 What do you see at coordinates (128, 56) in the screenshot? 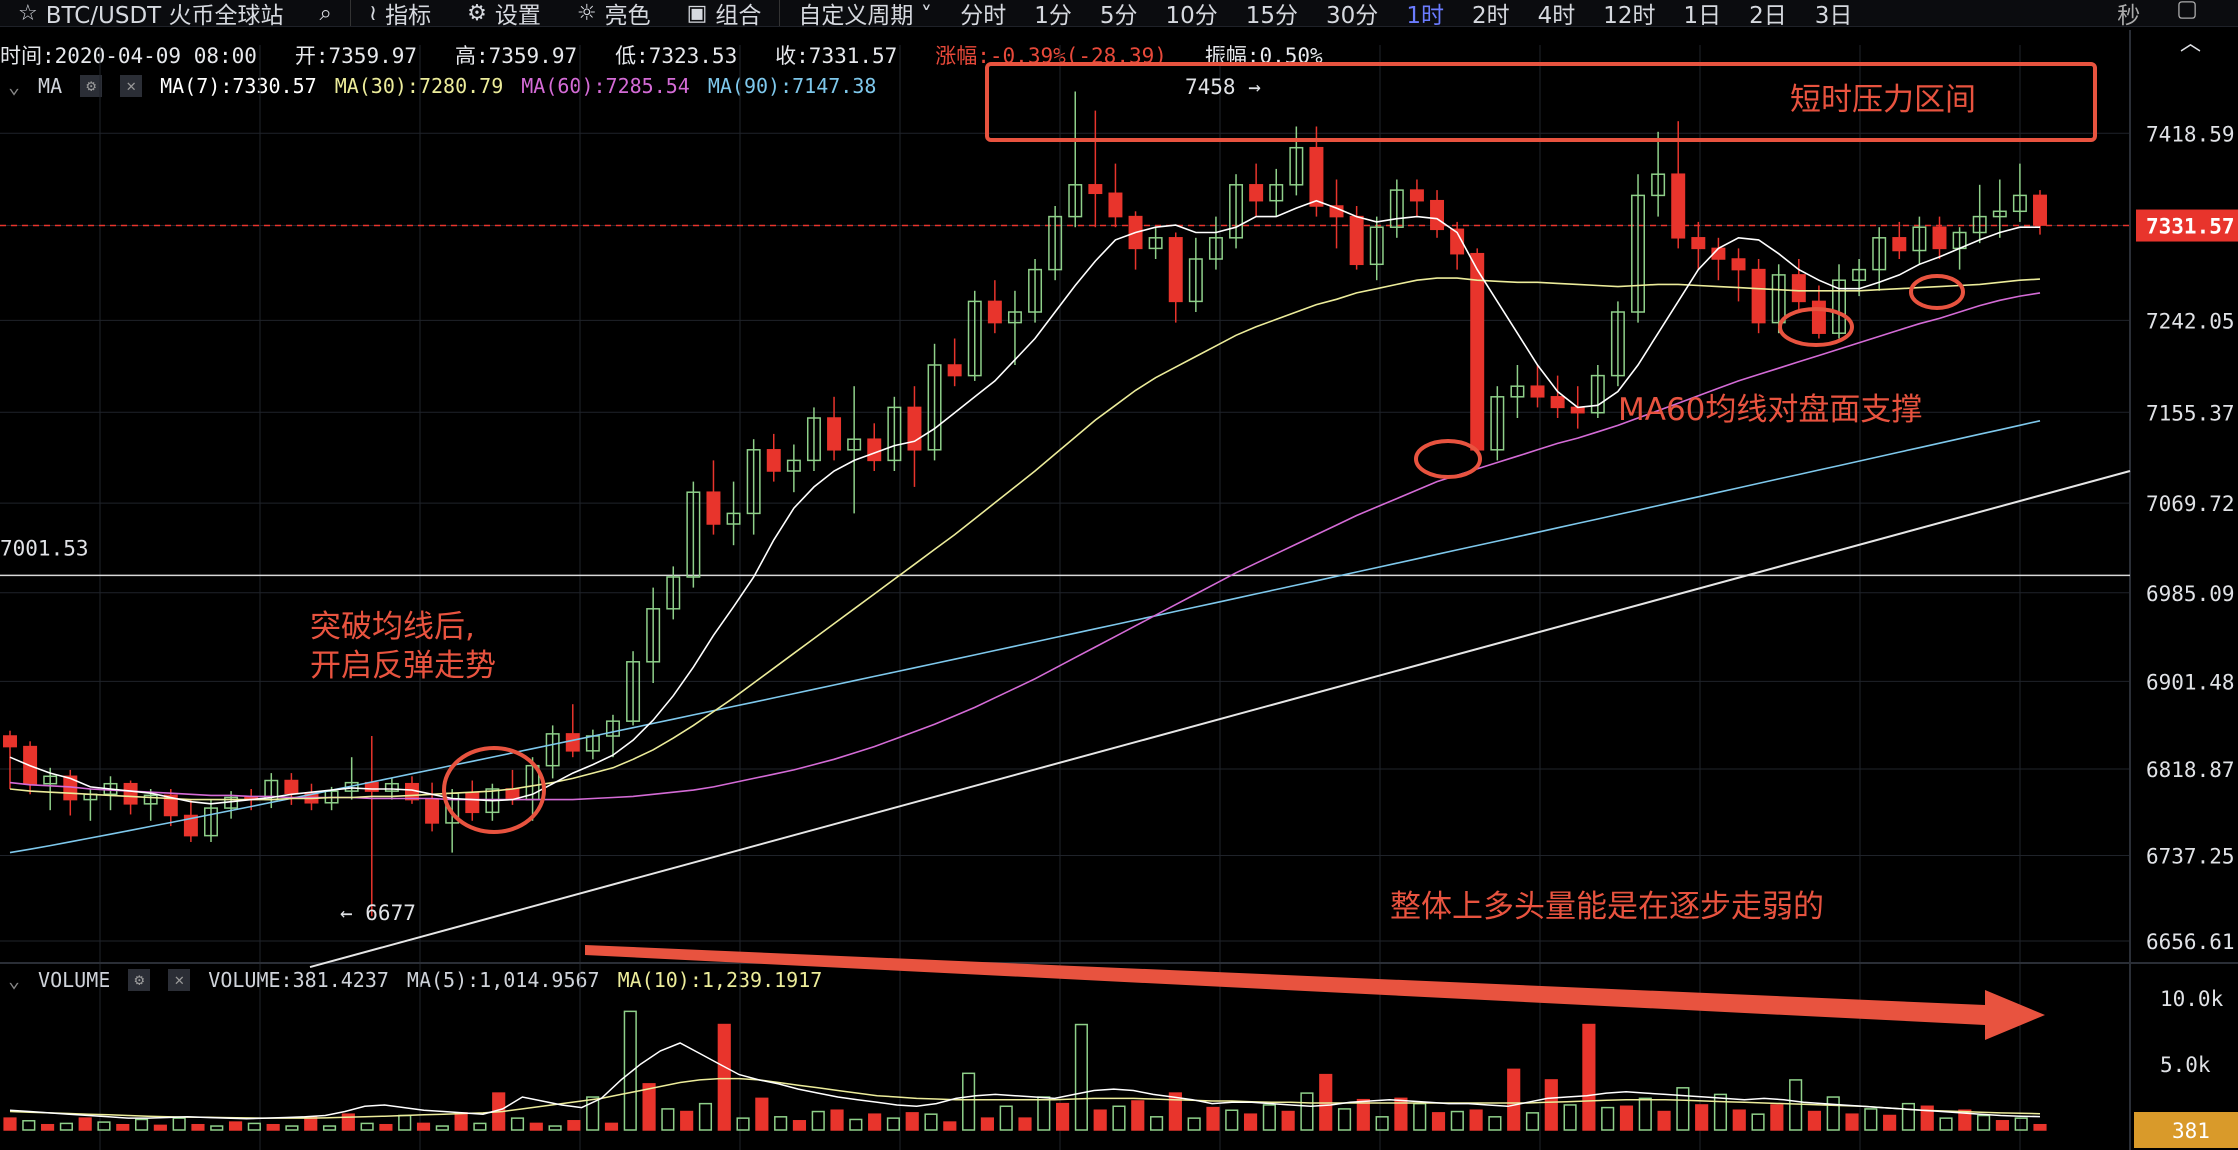
I see `info-time: 时间:2020-04-09 08:00` at bounding box center [128, 56].